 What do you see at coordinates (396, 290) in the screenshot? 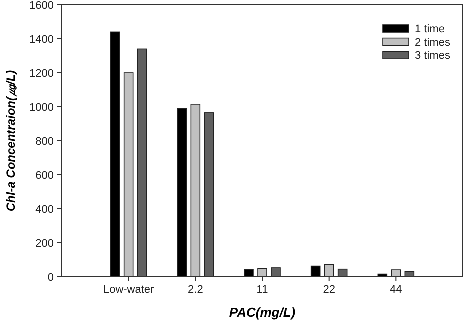
I see `x-tick-label: 44` at bounding box center [396, 290].